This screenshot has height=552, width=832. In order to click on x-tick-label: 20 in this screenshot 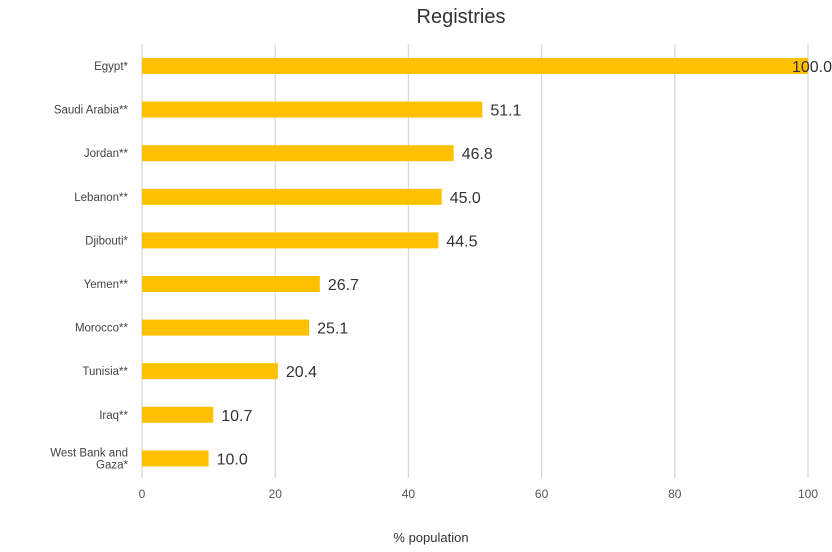, I will do `click(276, 494)`.